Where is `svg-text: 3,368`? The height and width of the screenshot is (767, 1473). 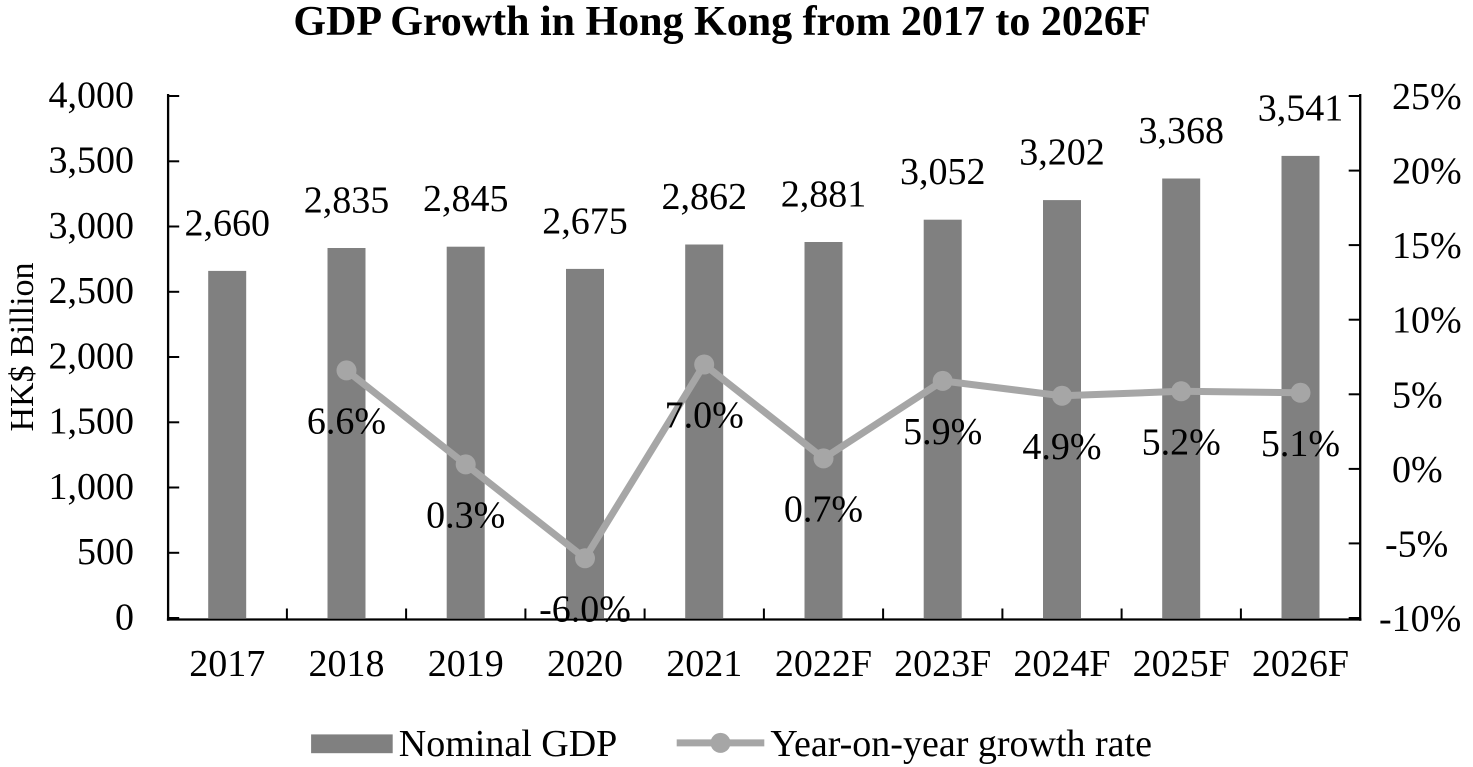
svg-text: 3,368 is located at coordinates (1181, 131).